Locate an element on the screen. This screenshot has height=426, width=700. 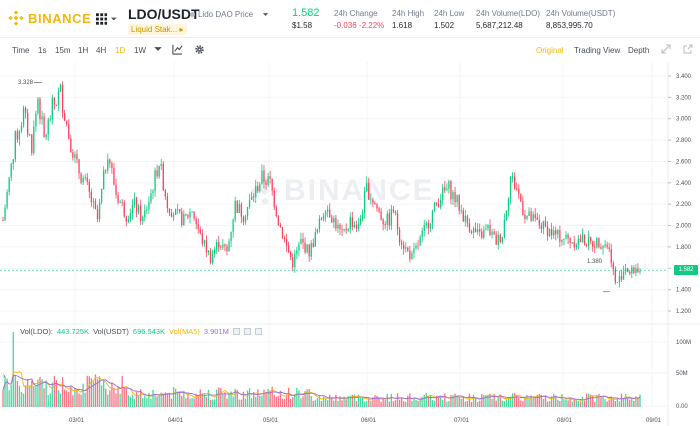
legend-hide-button is located at coordinates (236, 331).